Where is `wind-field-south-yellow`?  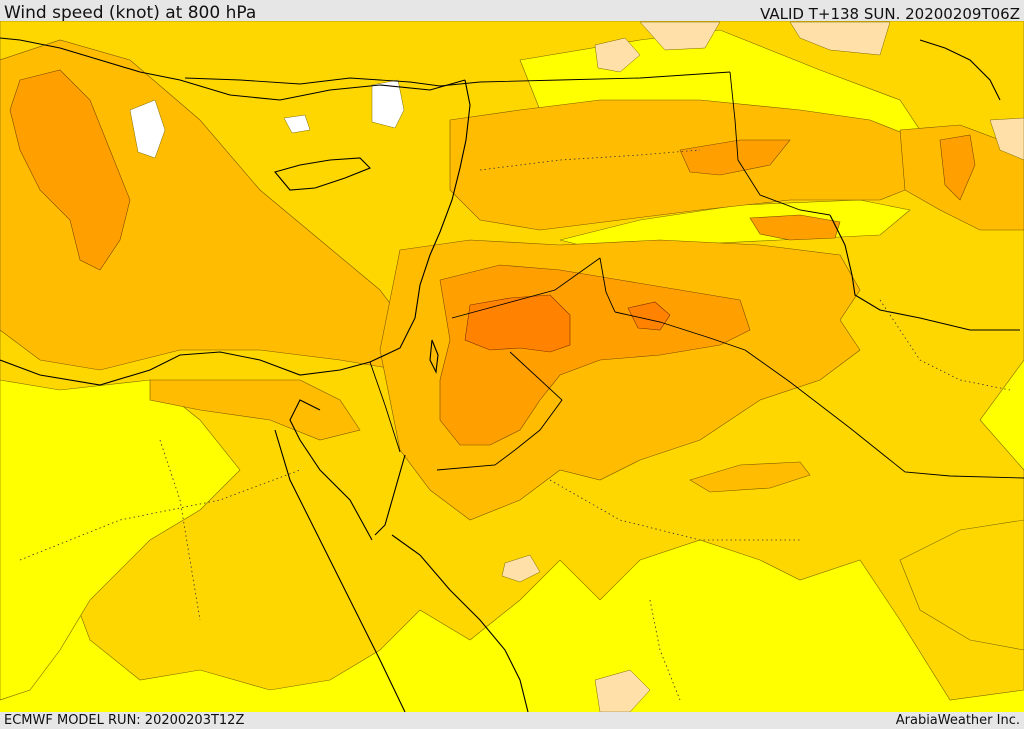
wind-field-south-yellow is located at coordinates (120, 540).